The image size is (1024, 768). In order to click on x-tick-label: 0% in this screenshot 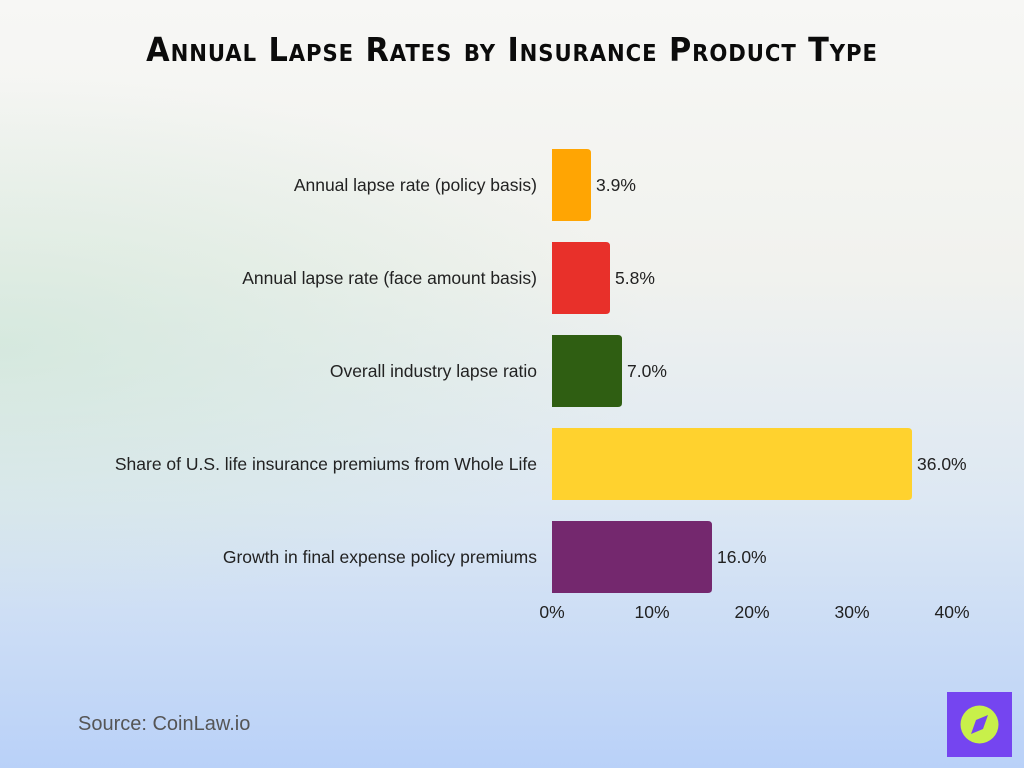, I will do `click(551, 612)`.